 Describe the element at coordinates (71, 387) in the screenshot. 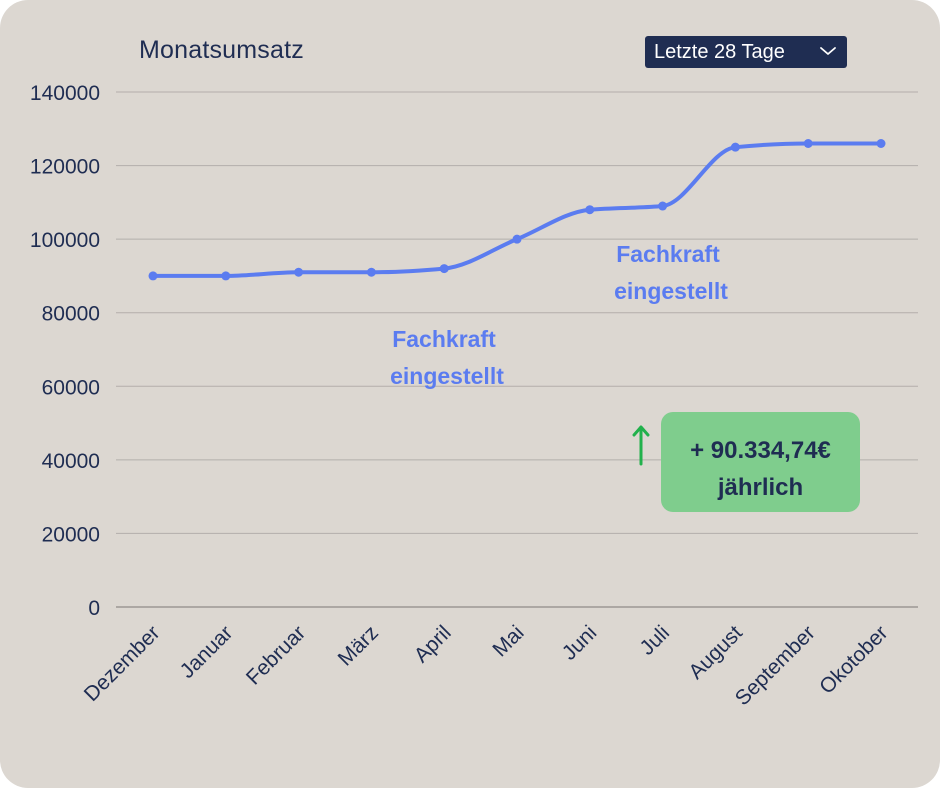

I see `y-tick-label: 60000` at that location.